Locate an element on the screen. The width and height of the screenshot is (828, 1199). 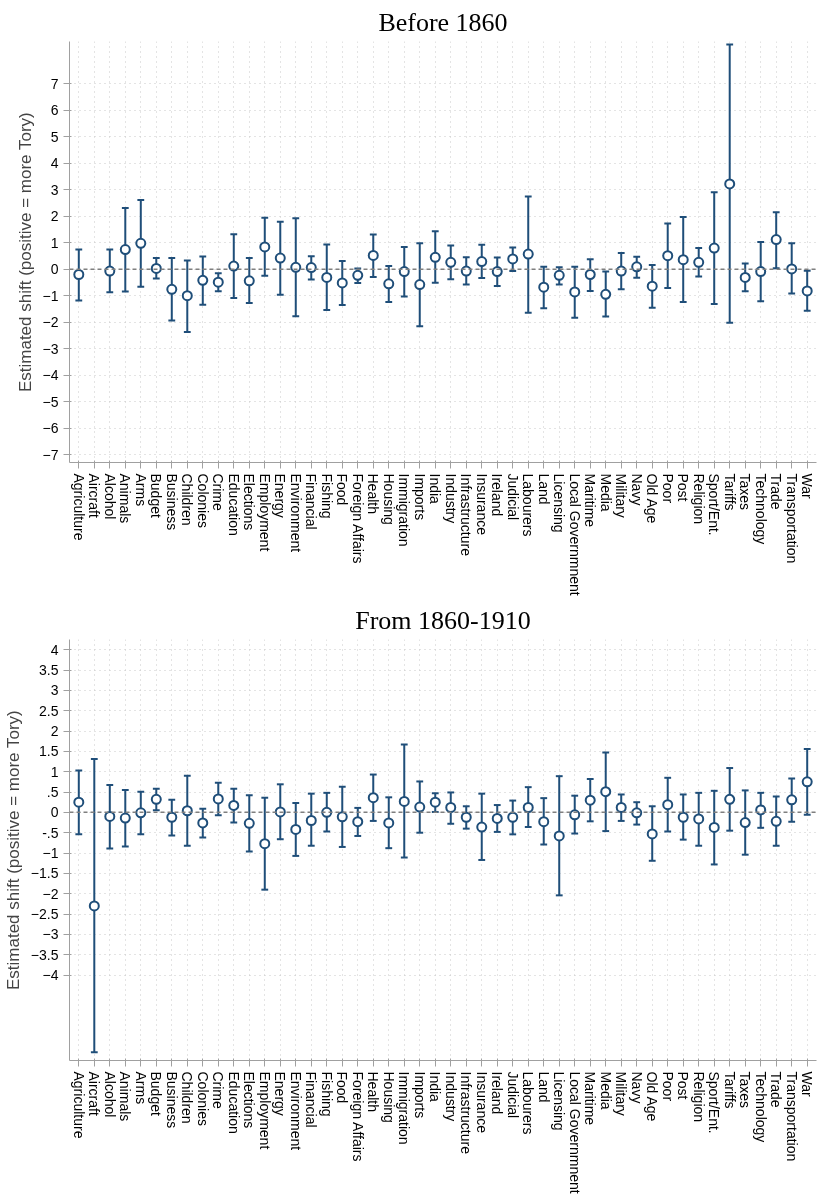
x-tick-label: Transportation is located at coordinates (791, 1116).